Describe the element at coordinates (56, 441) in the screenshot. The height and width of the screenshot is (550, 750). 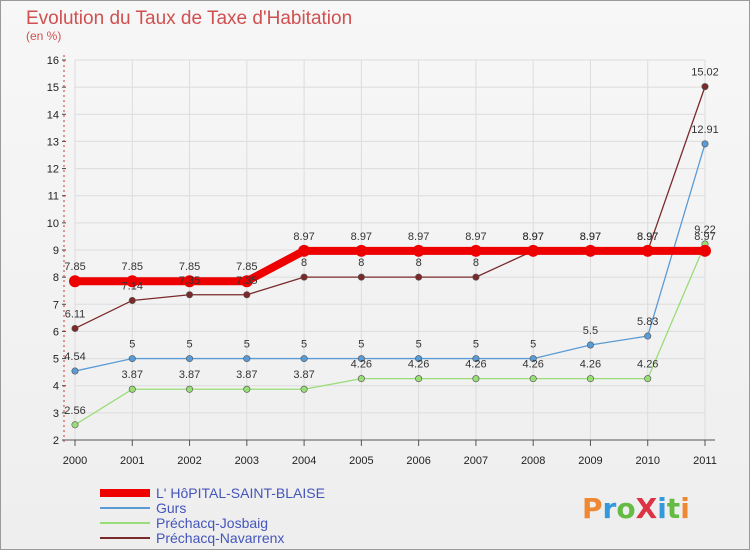
I see `y-tick-label: 2` at that location.